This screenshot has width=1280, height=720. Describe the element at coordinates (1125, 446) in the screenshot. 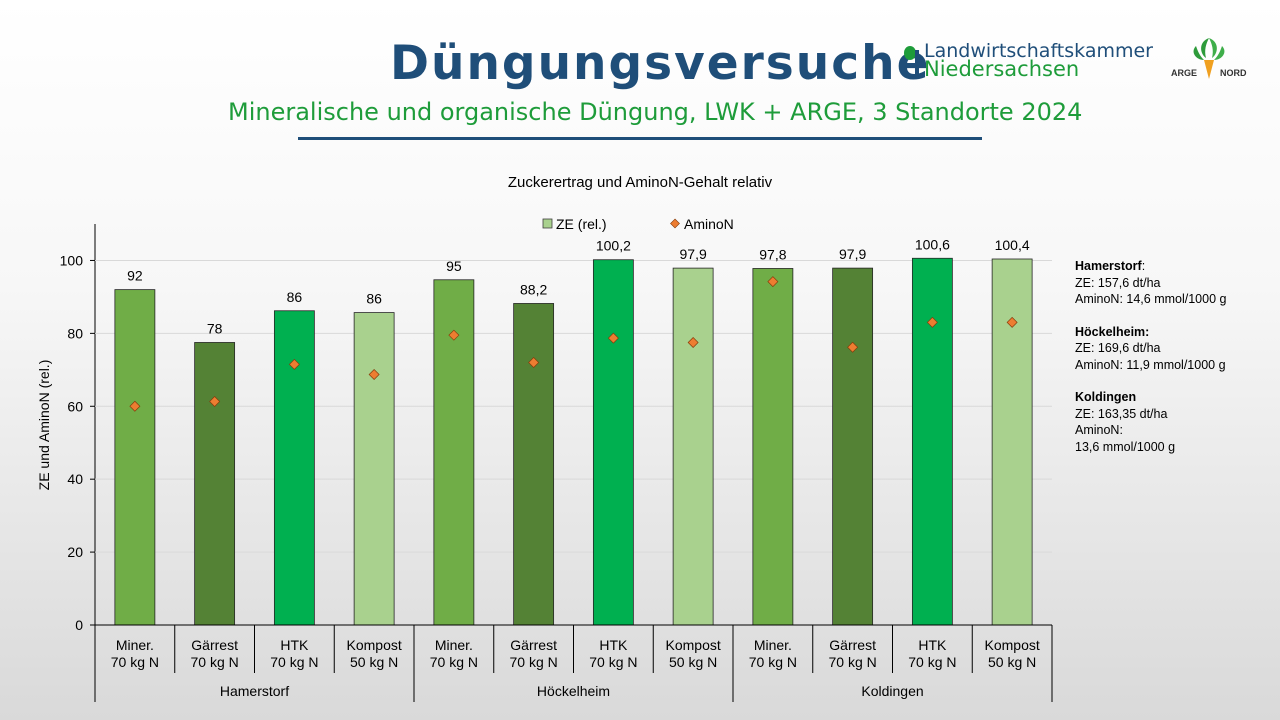

I see `note-line: 13,6 mmol/1000 g` at that location.